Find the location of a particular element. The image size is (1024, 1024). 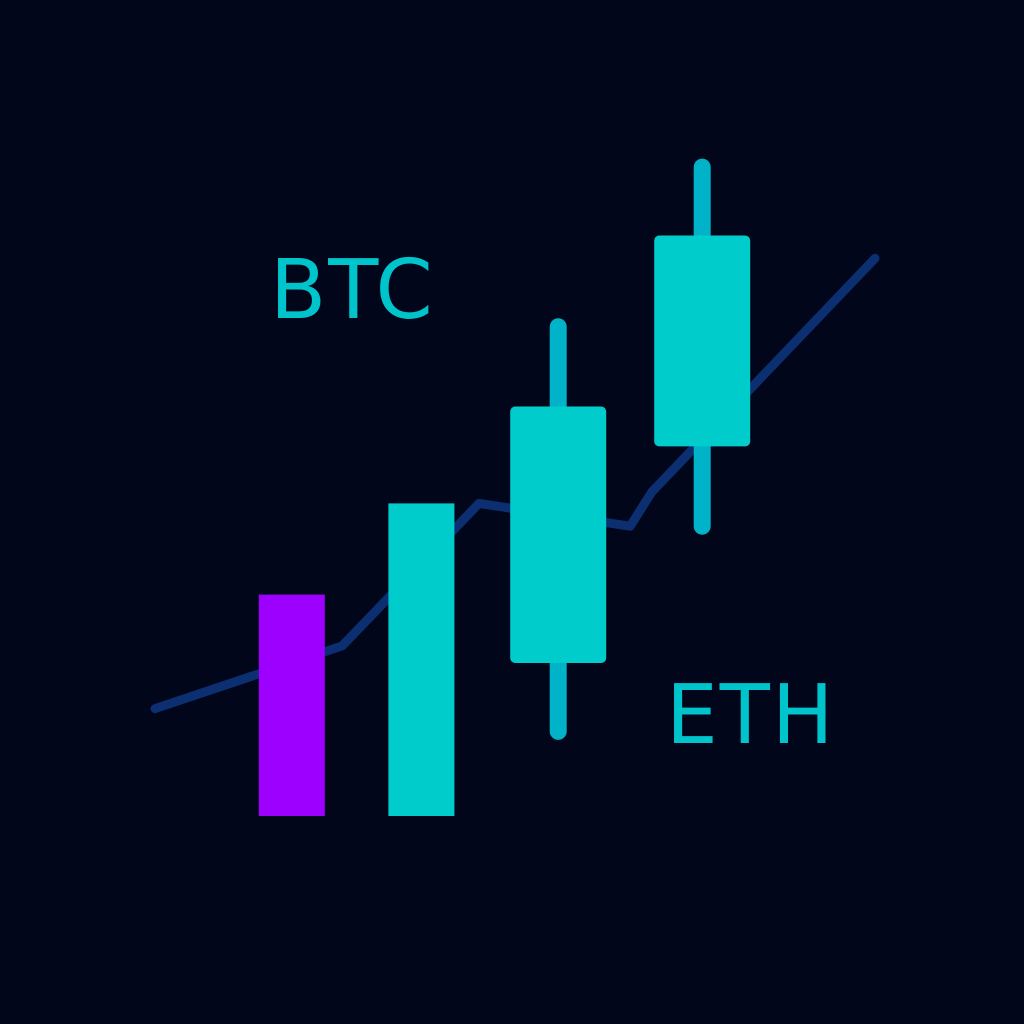

eth-label: ETH is located at coordinates (751, 715).